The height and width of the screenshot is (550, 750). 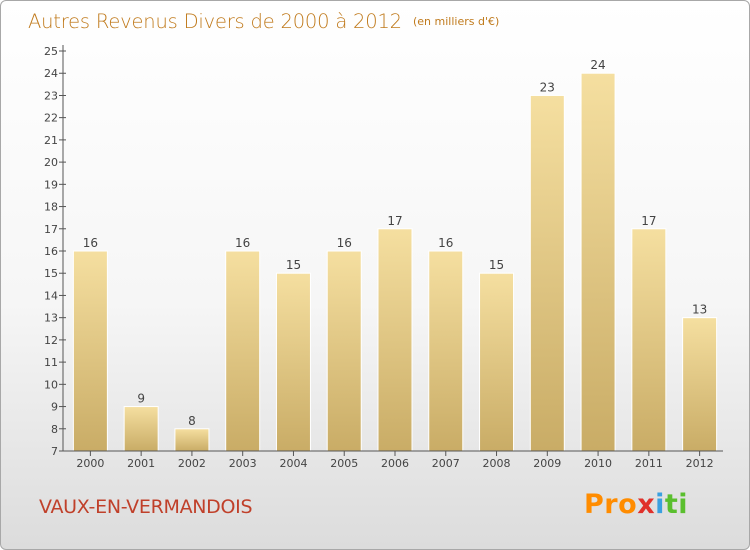 I want to click on y-tick-label: 11, so click(x=51, y=362).